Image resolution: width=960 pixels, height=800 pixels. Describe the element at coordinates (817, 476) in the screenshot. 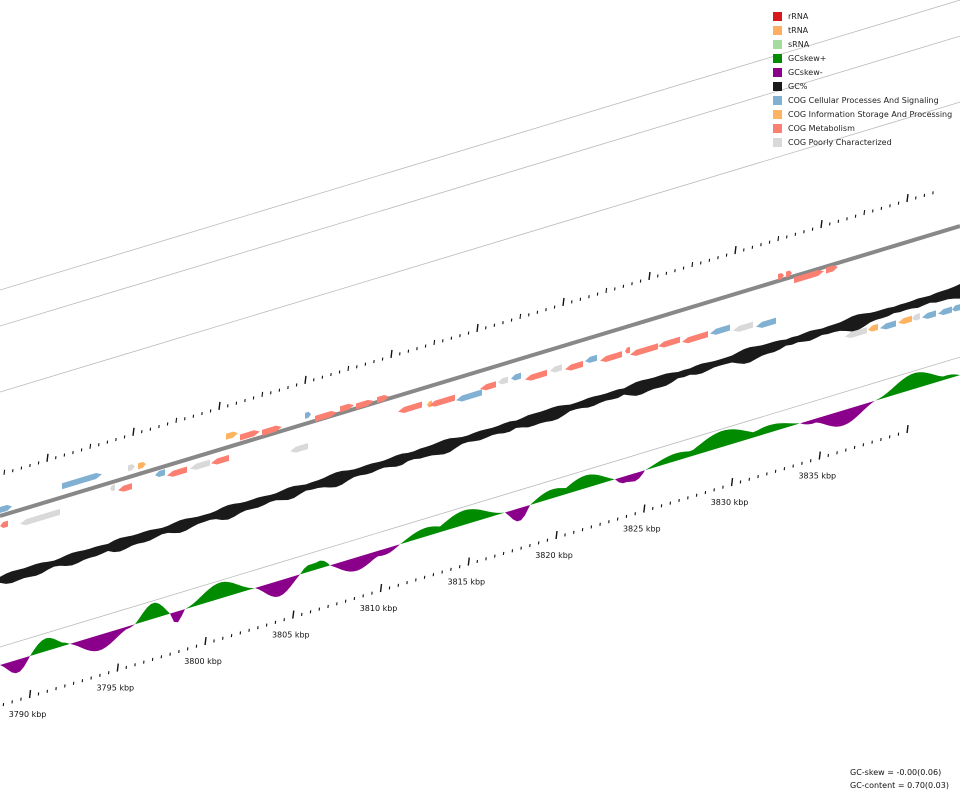

I see `scale-label: 3835 kbp` at that location.